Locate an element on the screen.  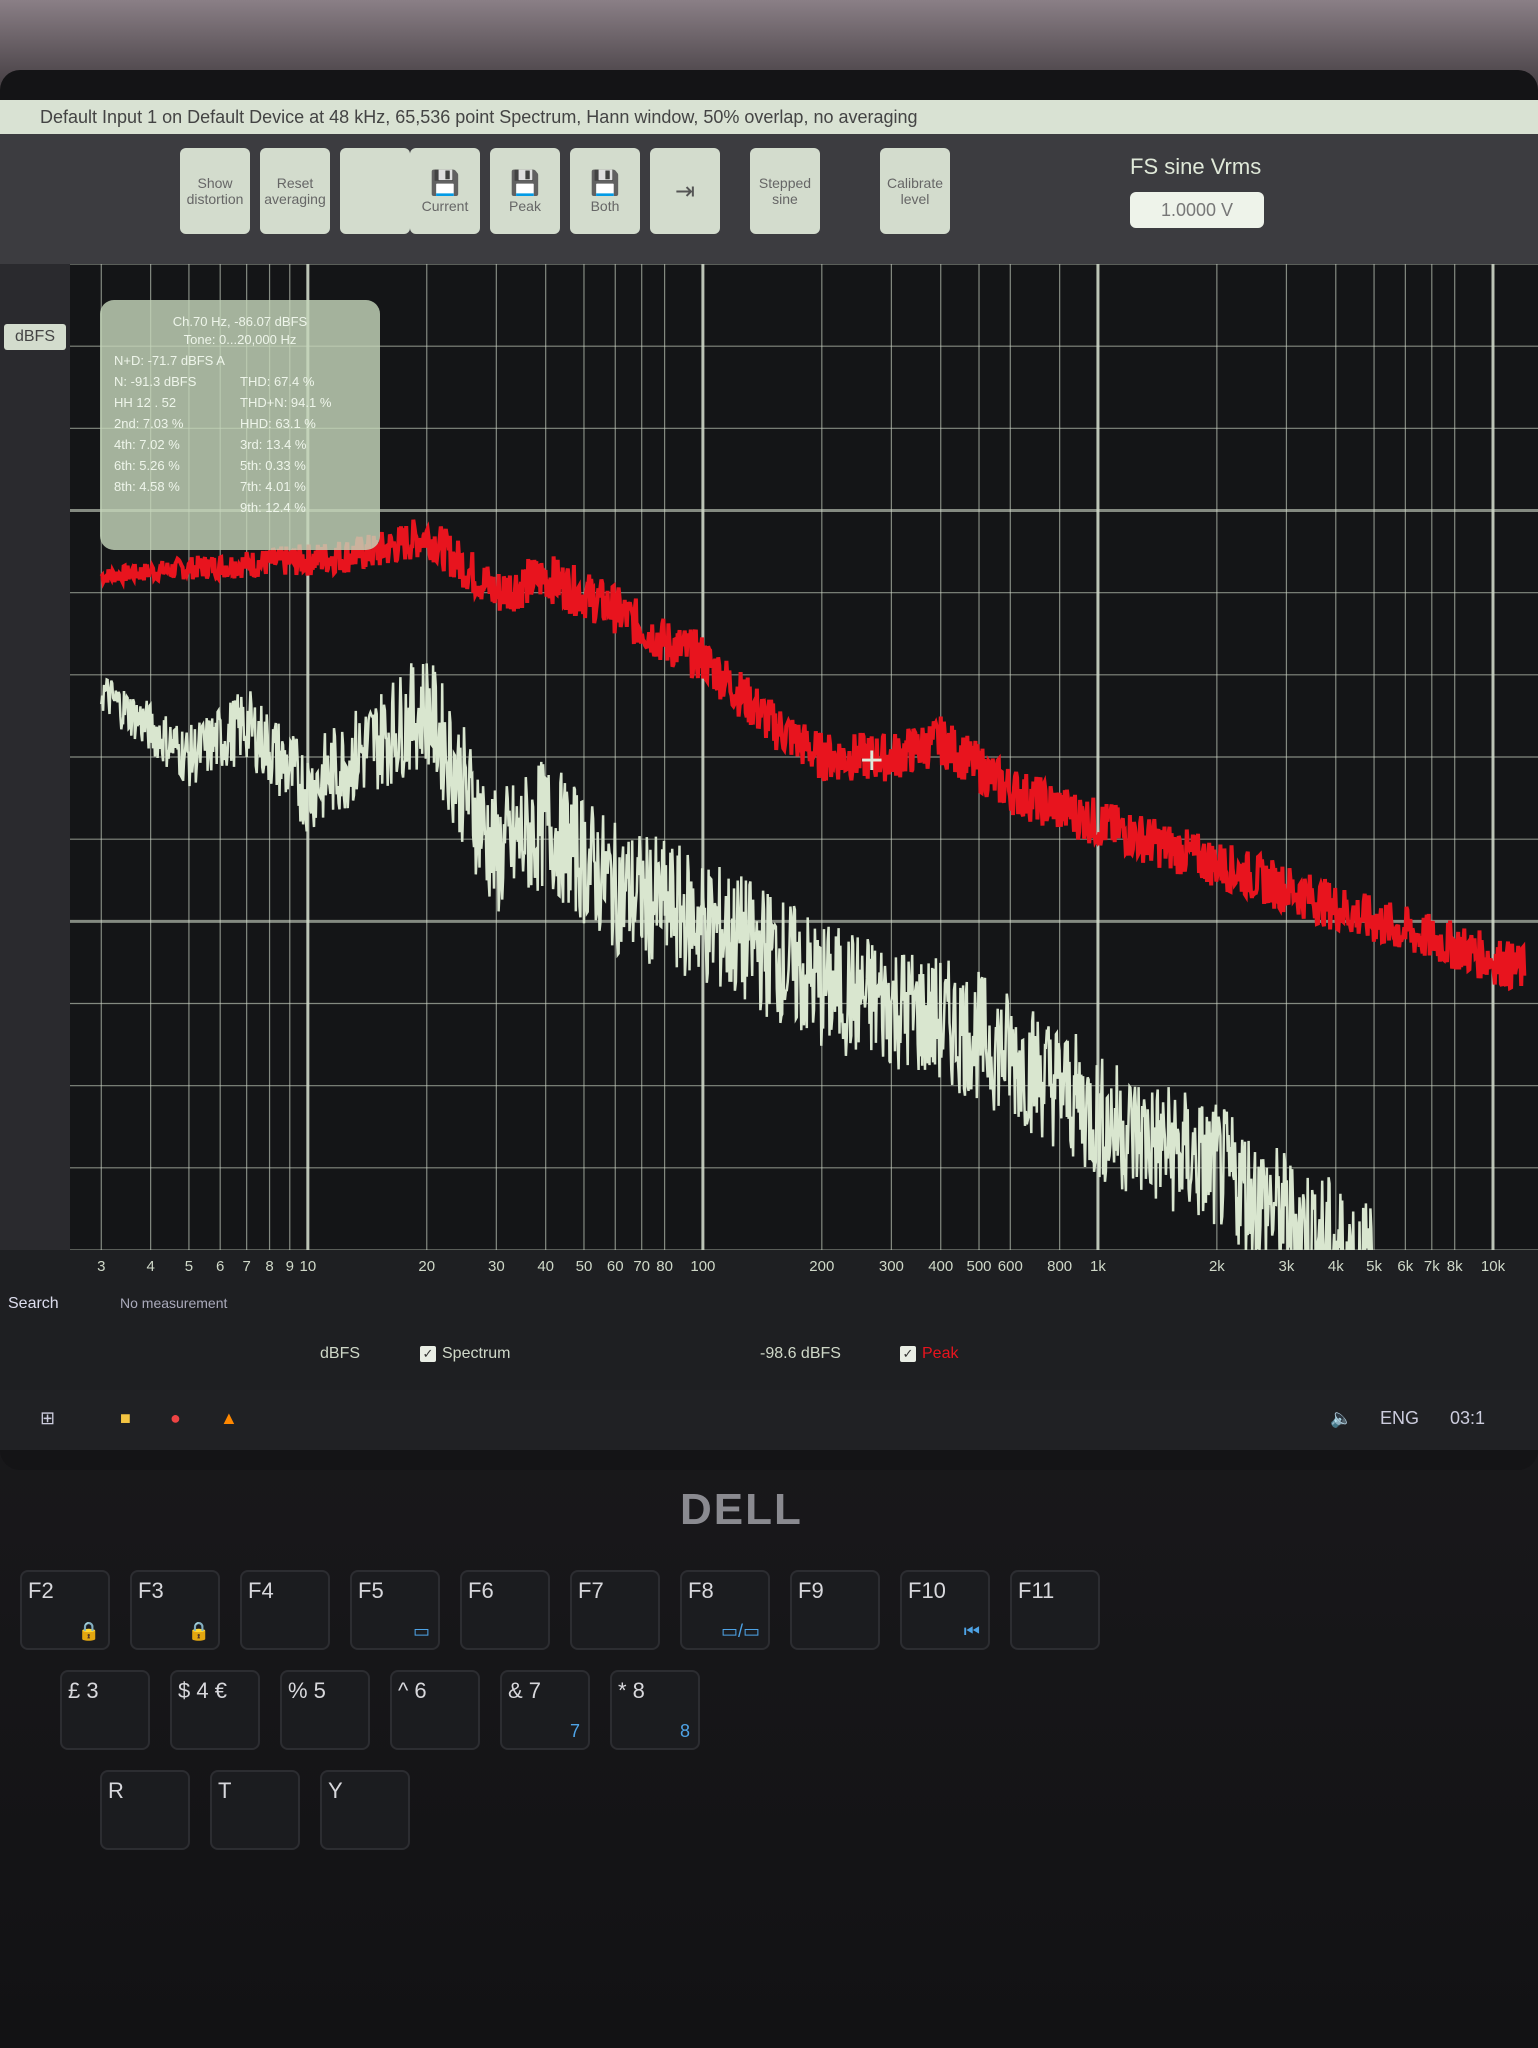
spectrum-checkbox: ✓ is located at coordinates (428, 1354).